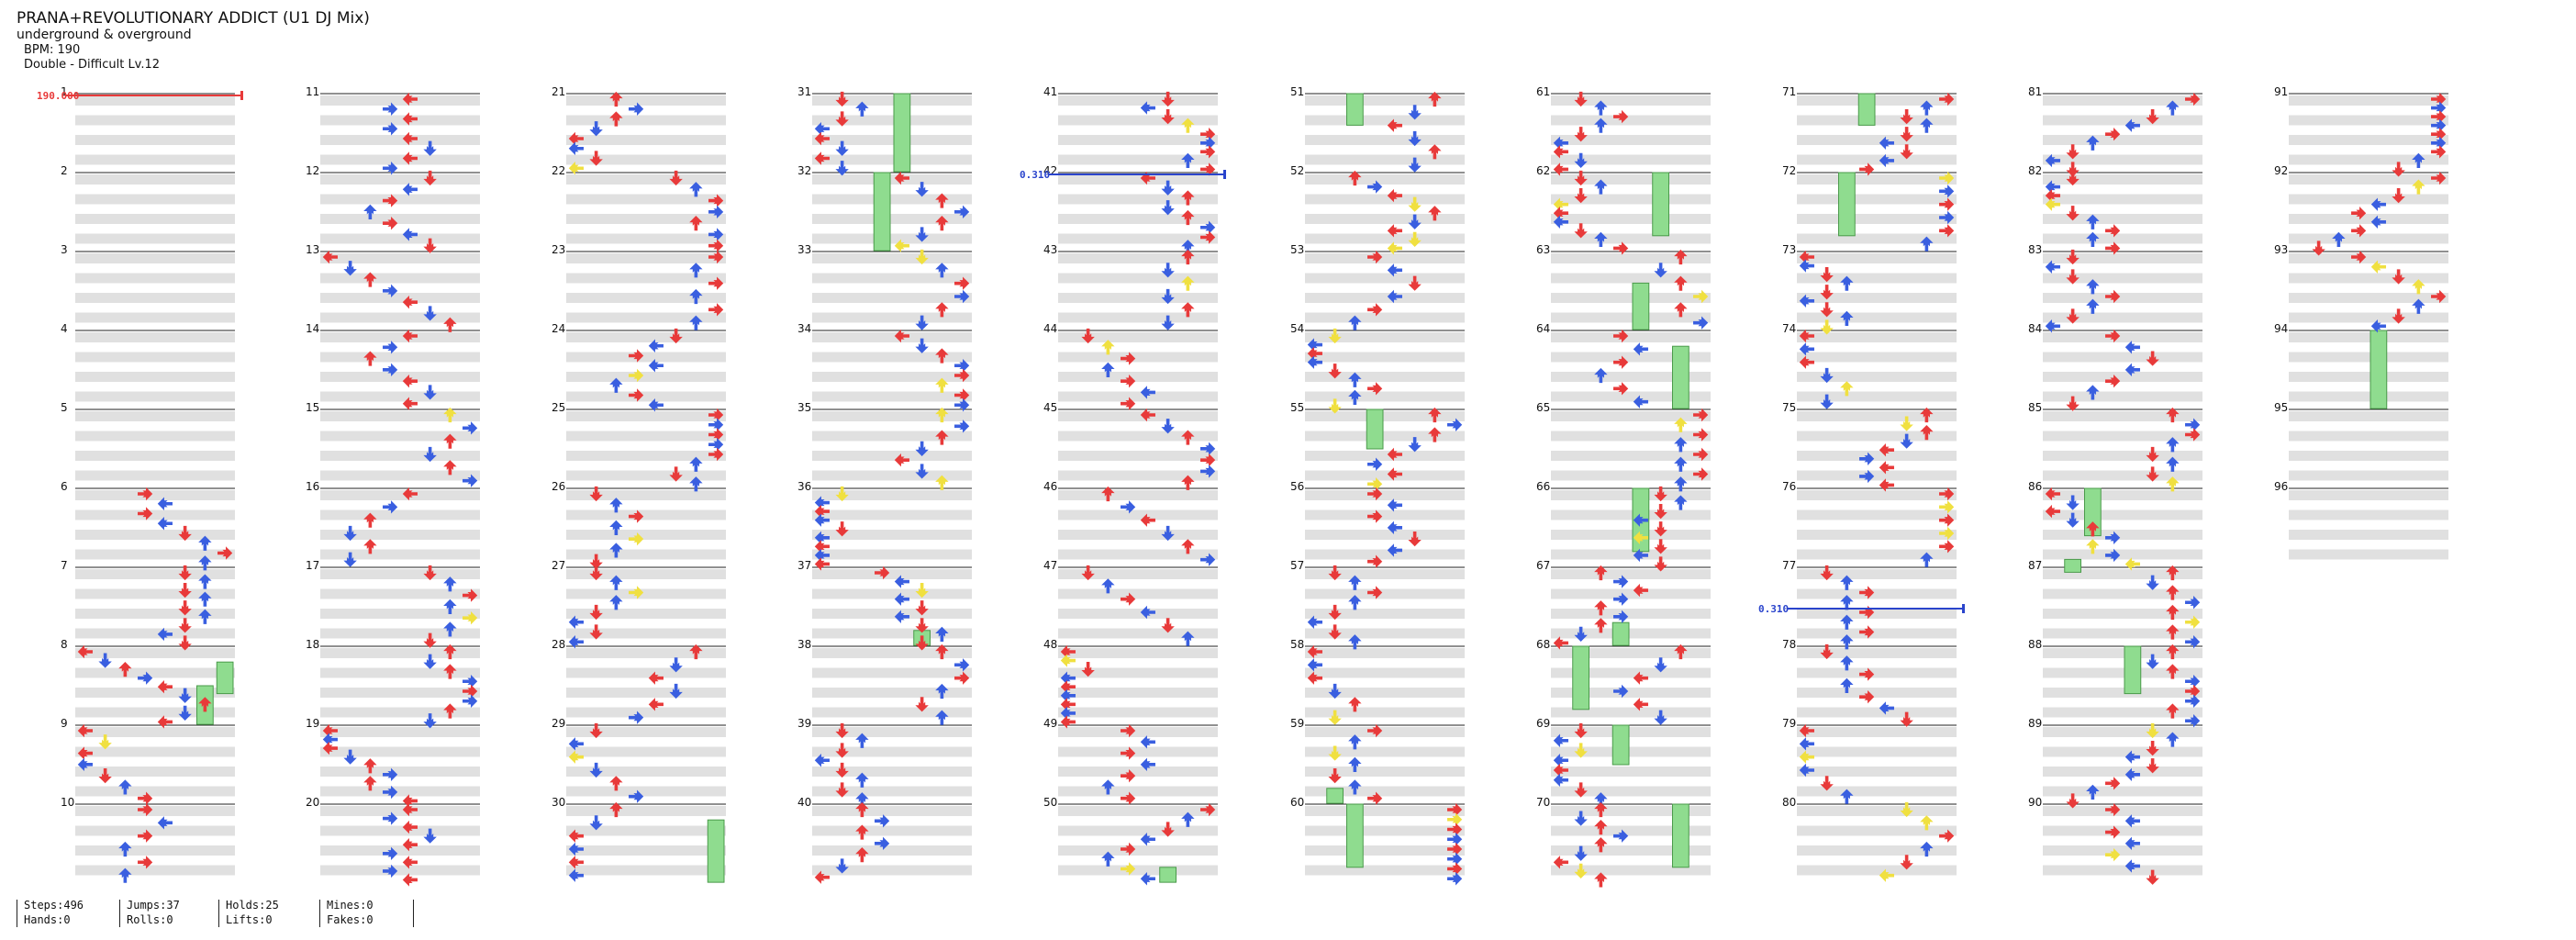  I want to click on measure-number: 66, so click(1543, 487).